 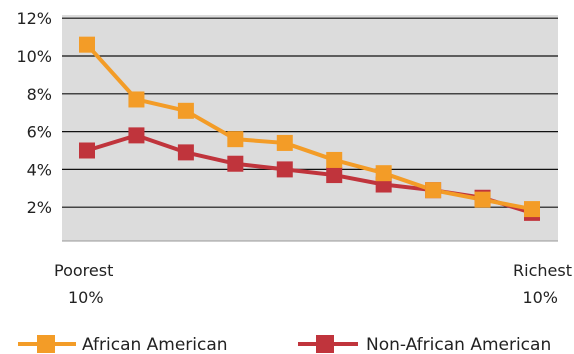 I want to click on legend-label-non-african-american: Non-African American, so click(x=458, y=344).